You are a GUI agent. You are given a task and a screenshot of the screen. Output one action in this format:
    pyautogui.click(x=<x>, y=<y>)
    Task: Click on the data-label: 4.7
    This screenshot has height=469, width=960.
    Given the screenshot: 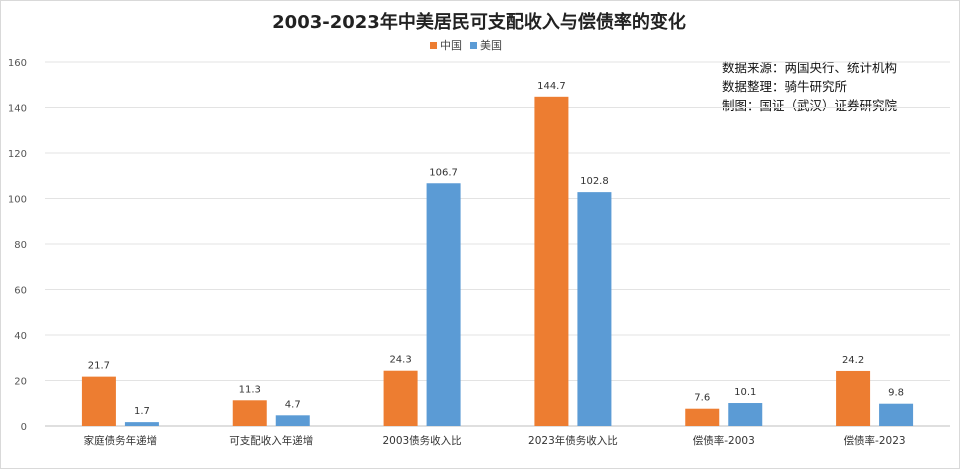 What is the action you would take?
    pyautogui.click(x=293, y=404)
    